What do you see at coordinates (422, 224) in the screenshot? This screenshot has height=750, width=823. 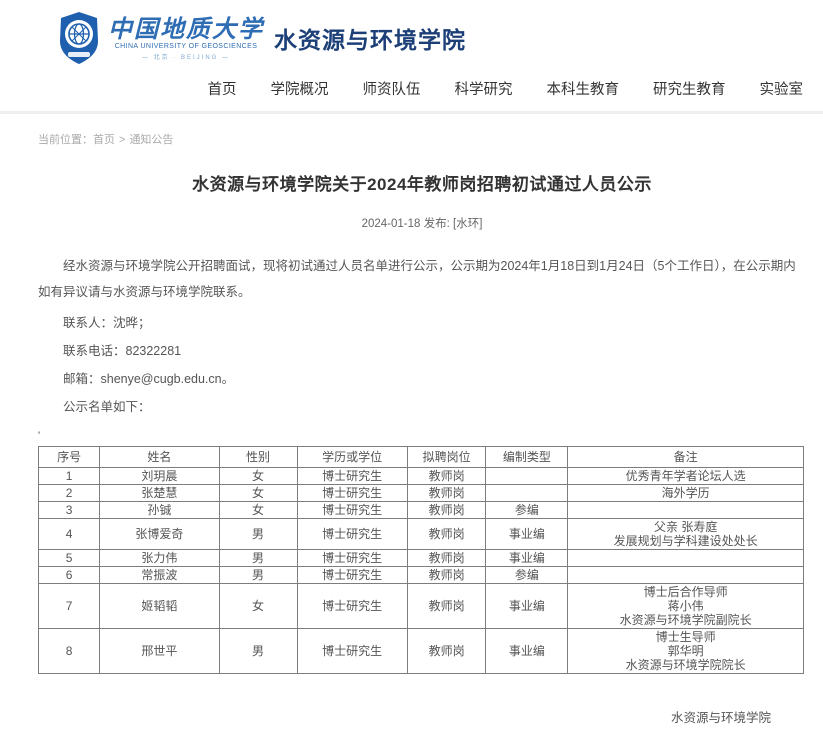 I see `publish-meta: 2024-01-18 发布: [水环]` at bounding box center [422, 224].